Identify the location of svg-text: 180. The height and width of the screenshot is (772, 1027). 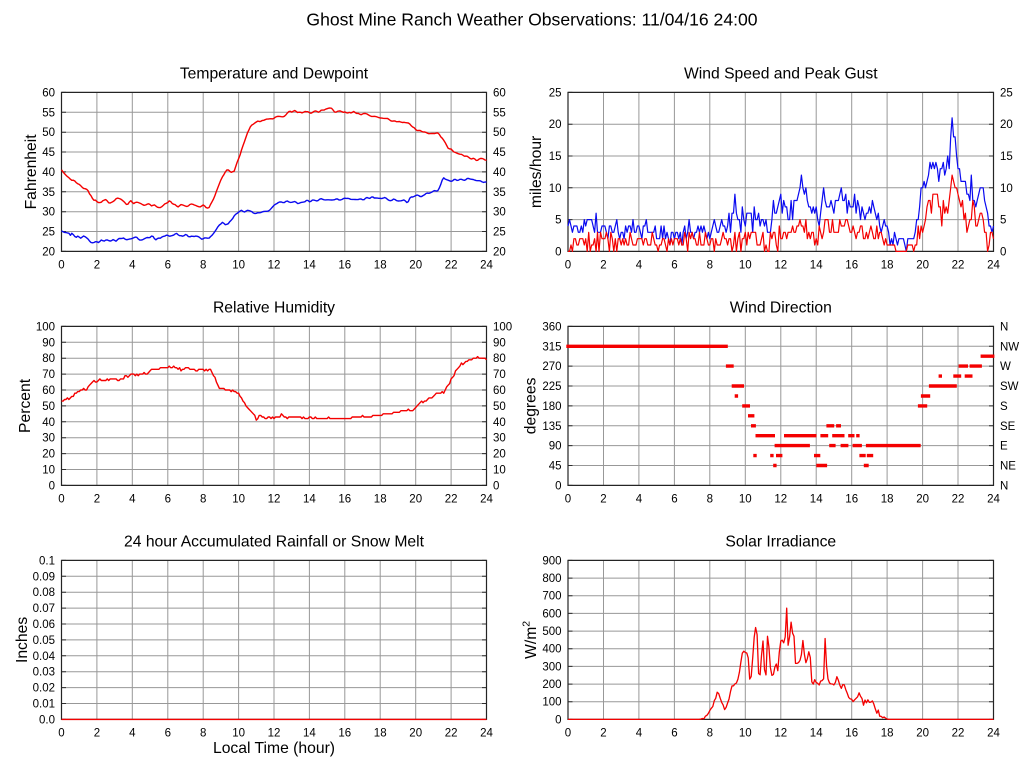
(551, 407).